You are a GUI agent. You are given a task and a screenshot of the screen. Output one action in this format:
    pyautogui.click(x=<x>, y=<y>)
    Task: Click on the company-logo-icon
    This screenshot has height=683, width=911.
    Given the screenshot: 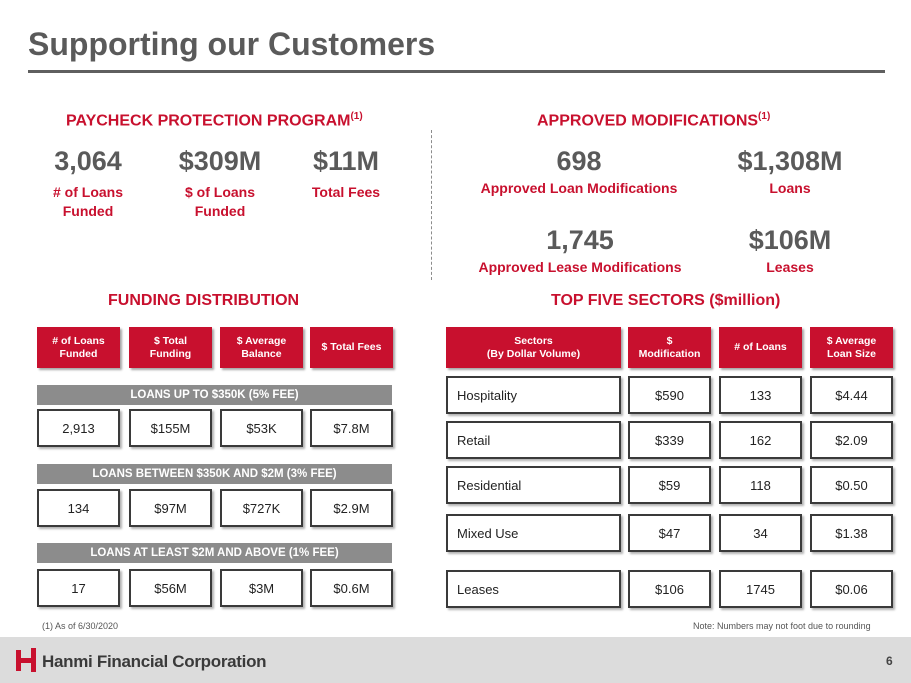 What is the action you would take?
    pyautogui.click(x=27, y=660)
    